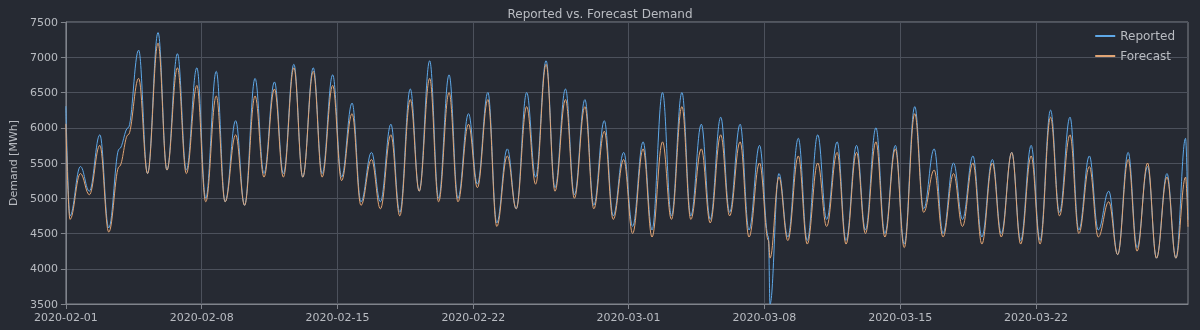  I want to click on x-tick-label: 2020-03-08, so click(764, 317).